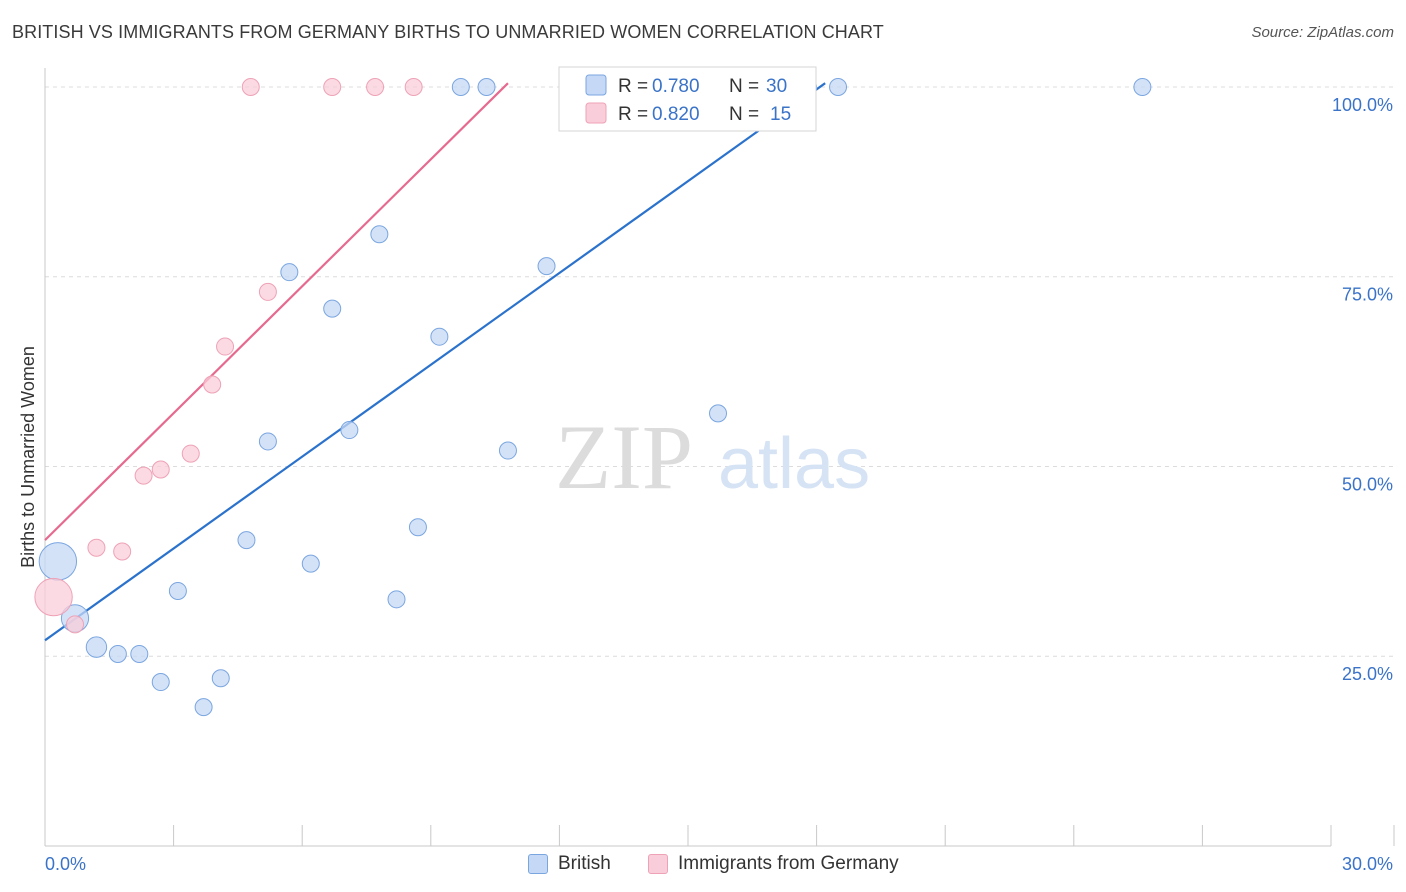 This screenshot has width=1406, height=892. What do you see at coordinates (676, 114) in the screenshot?
I see `stats-germany-r-value: 0.820` at bounding box center [676, 114].